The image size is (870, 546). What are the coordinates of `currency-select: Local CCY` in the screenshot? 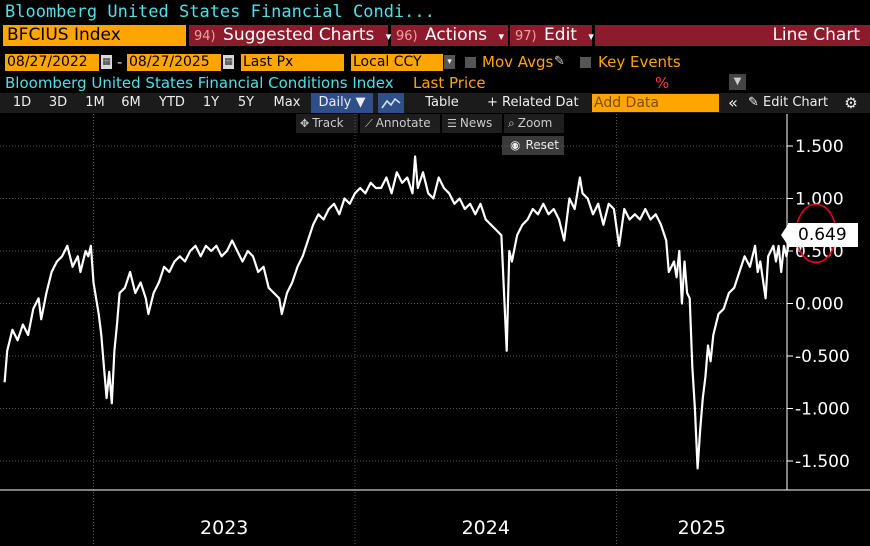 It's located at (397, 62).